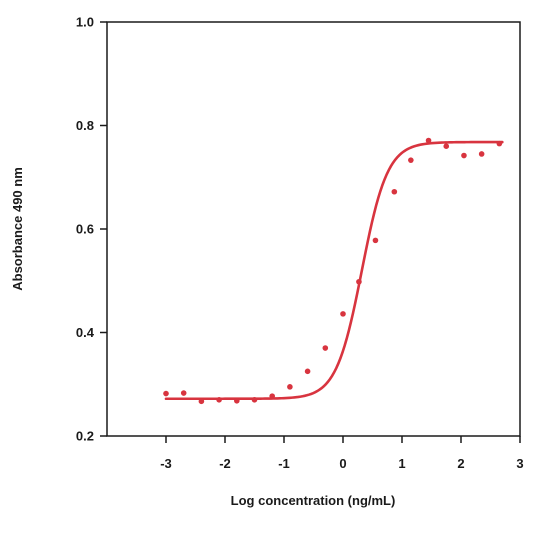 This screenshot has height=540, width=540. Describe the element at coordinates (85, 22) in the screenshot. I see `y-tick-label: 1.0` at that location.